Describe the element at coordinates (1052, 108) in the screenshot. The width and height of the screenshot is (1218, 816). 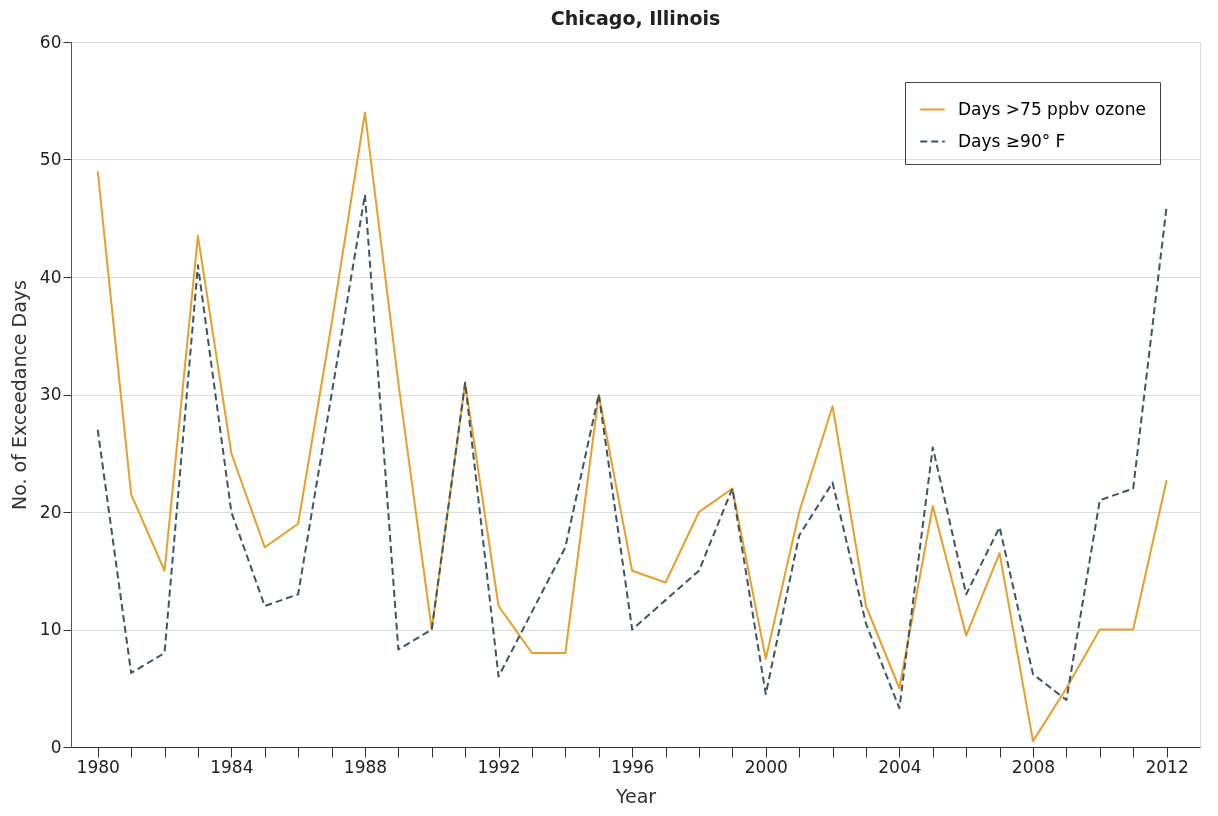
I see `legend-label: Days >75 ppbv ozone` at that location.